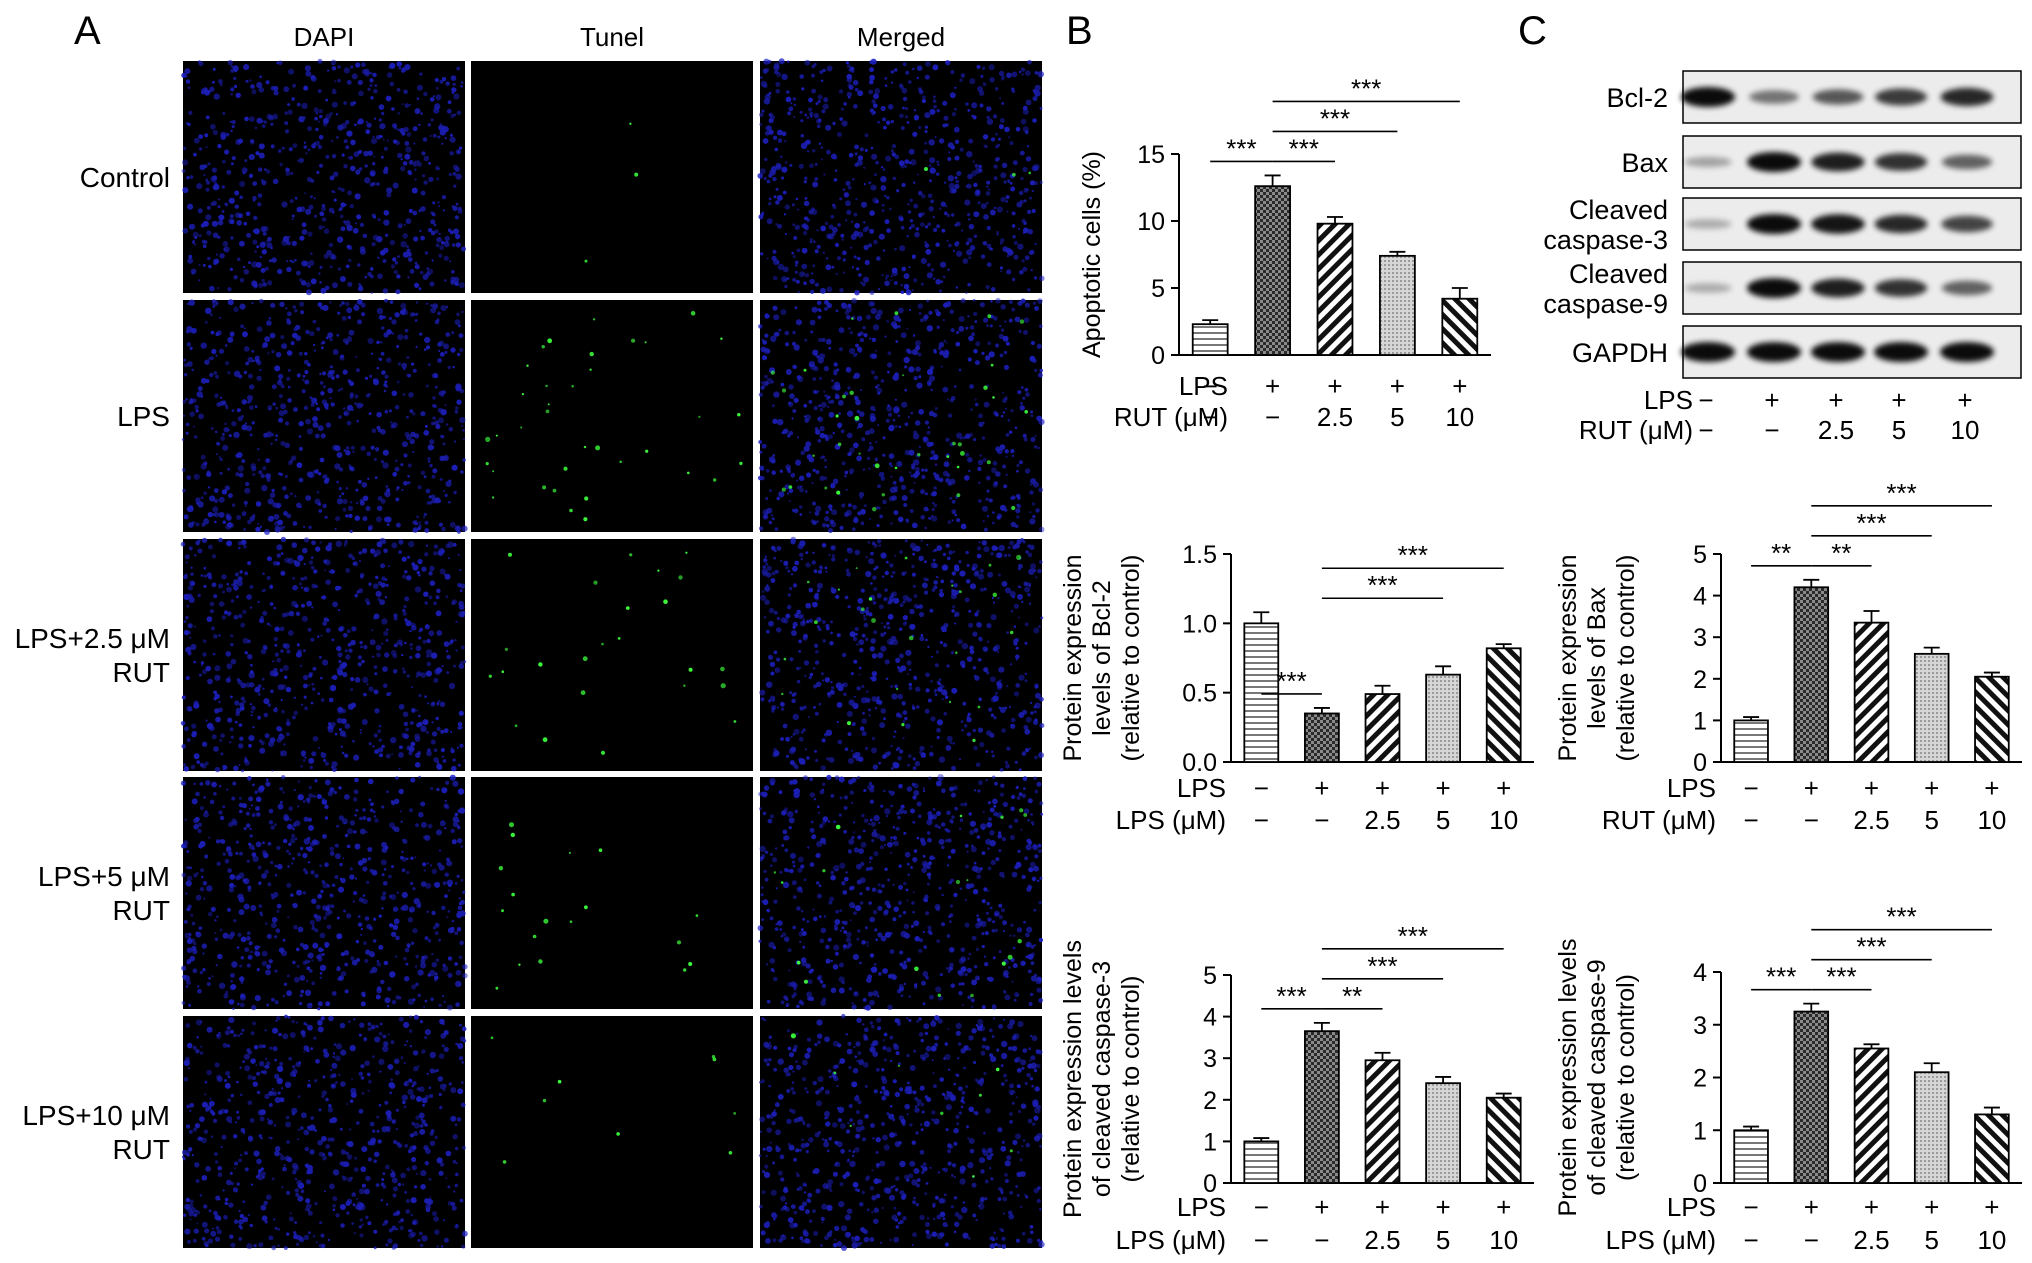  What do you see at coordinates (1644, 163) in the screenshot?
I see `blot-label-1-0: Bax` at bounding box center [1644, 163].